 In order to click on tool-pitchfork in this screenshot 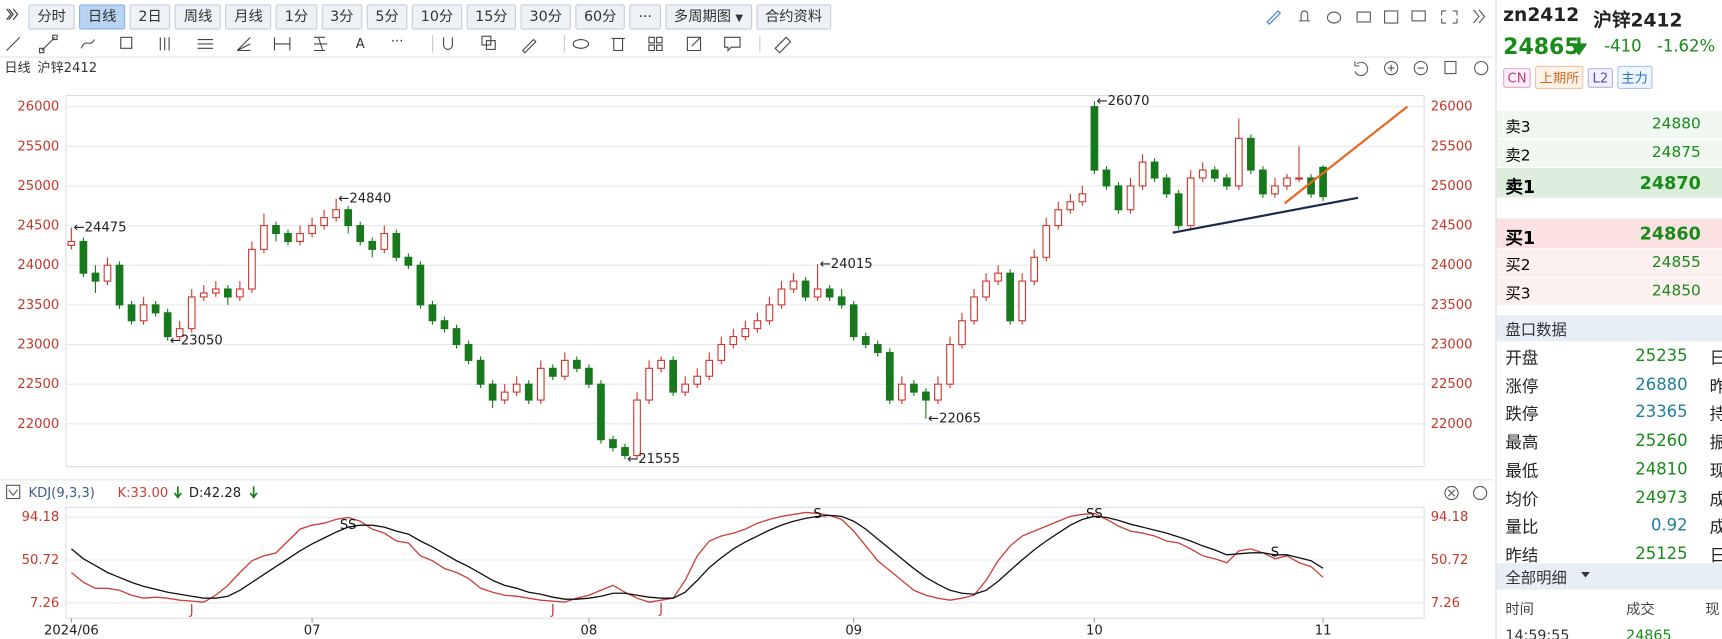, I will do `click(321, 44)`.